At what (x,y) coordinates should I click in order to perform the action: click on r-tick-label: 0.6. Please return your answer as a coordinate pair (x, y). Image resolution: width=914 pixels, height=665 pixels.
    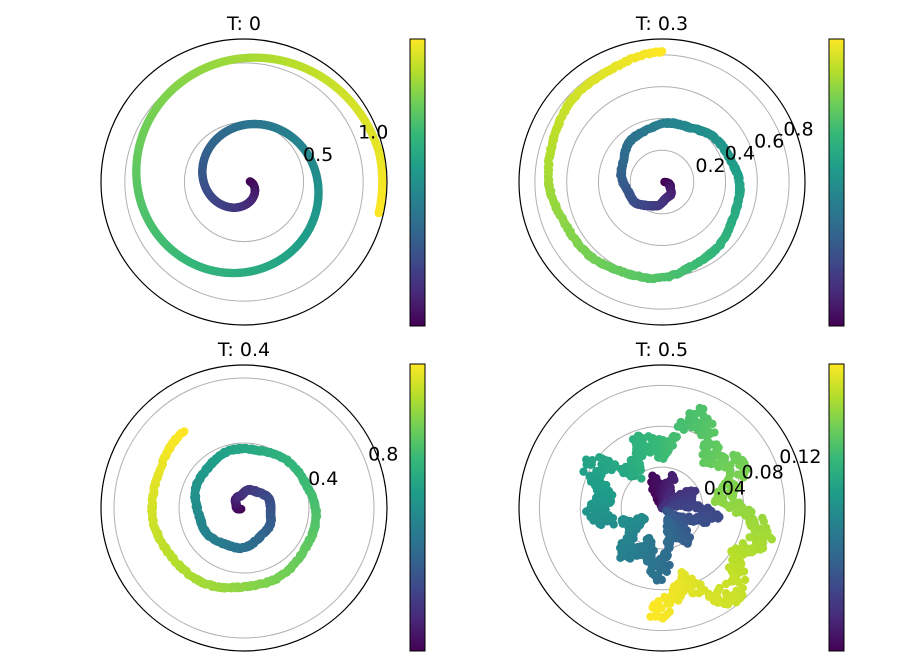
    Looking at the image, I should click on (769, 142).